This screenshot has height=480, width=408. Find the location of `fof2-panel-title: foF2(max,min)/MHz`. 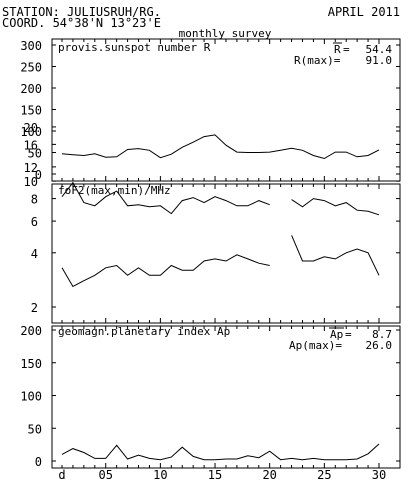

fof2-panel-title: foF2(max,min)/MHz is located at coordinates (114, 190).